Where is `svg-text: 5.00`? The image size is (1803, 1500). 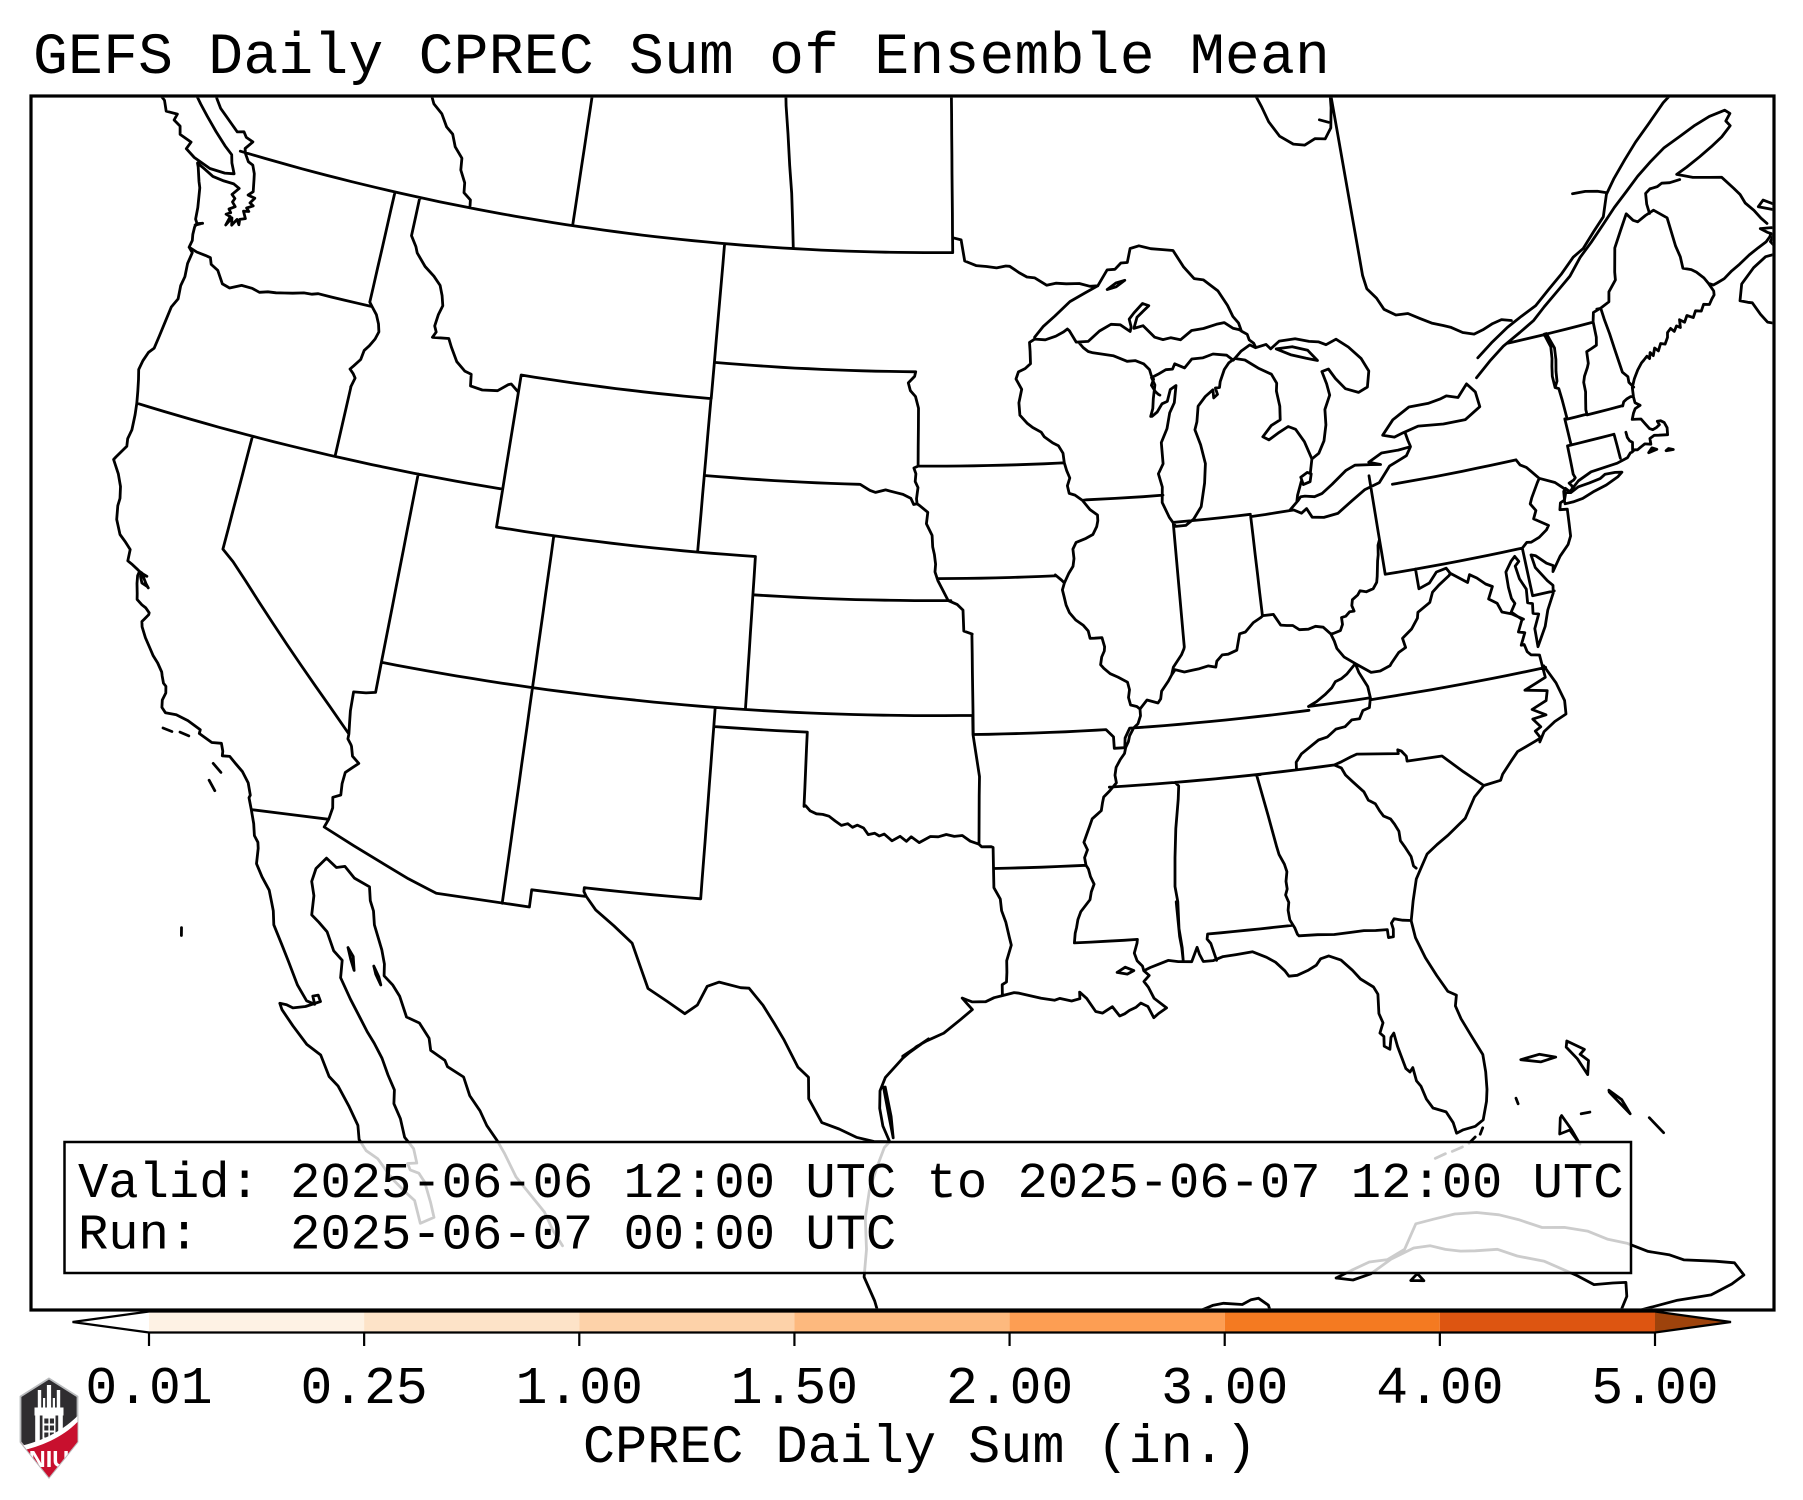
svg-text: 5.00 is located at coordinates (1654, 1389).